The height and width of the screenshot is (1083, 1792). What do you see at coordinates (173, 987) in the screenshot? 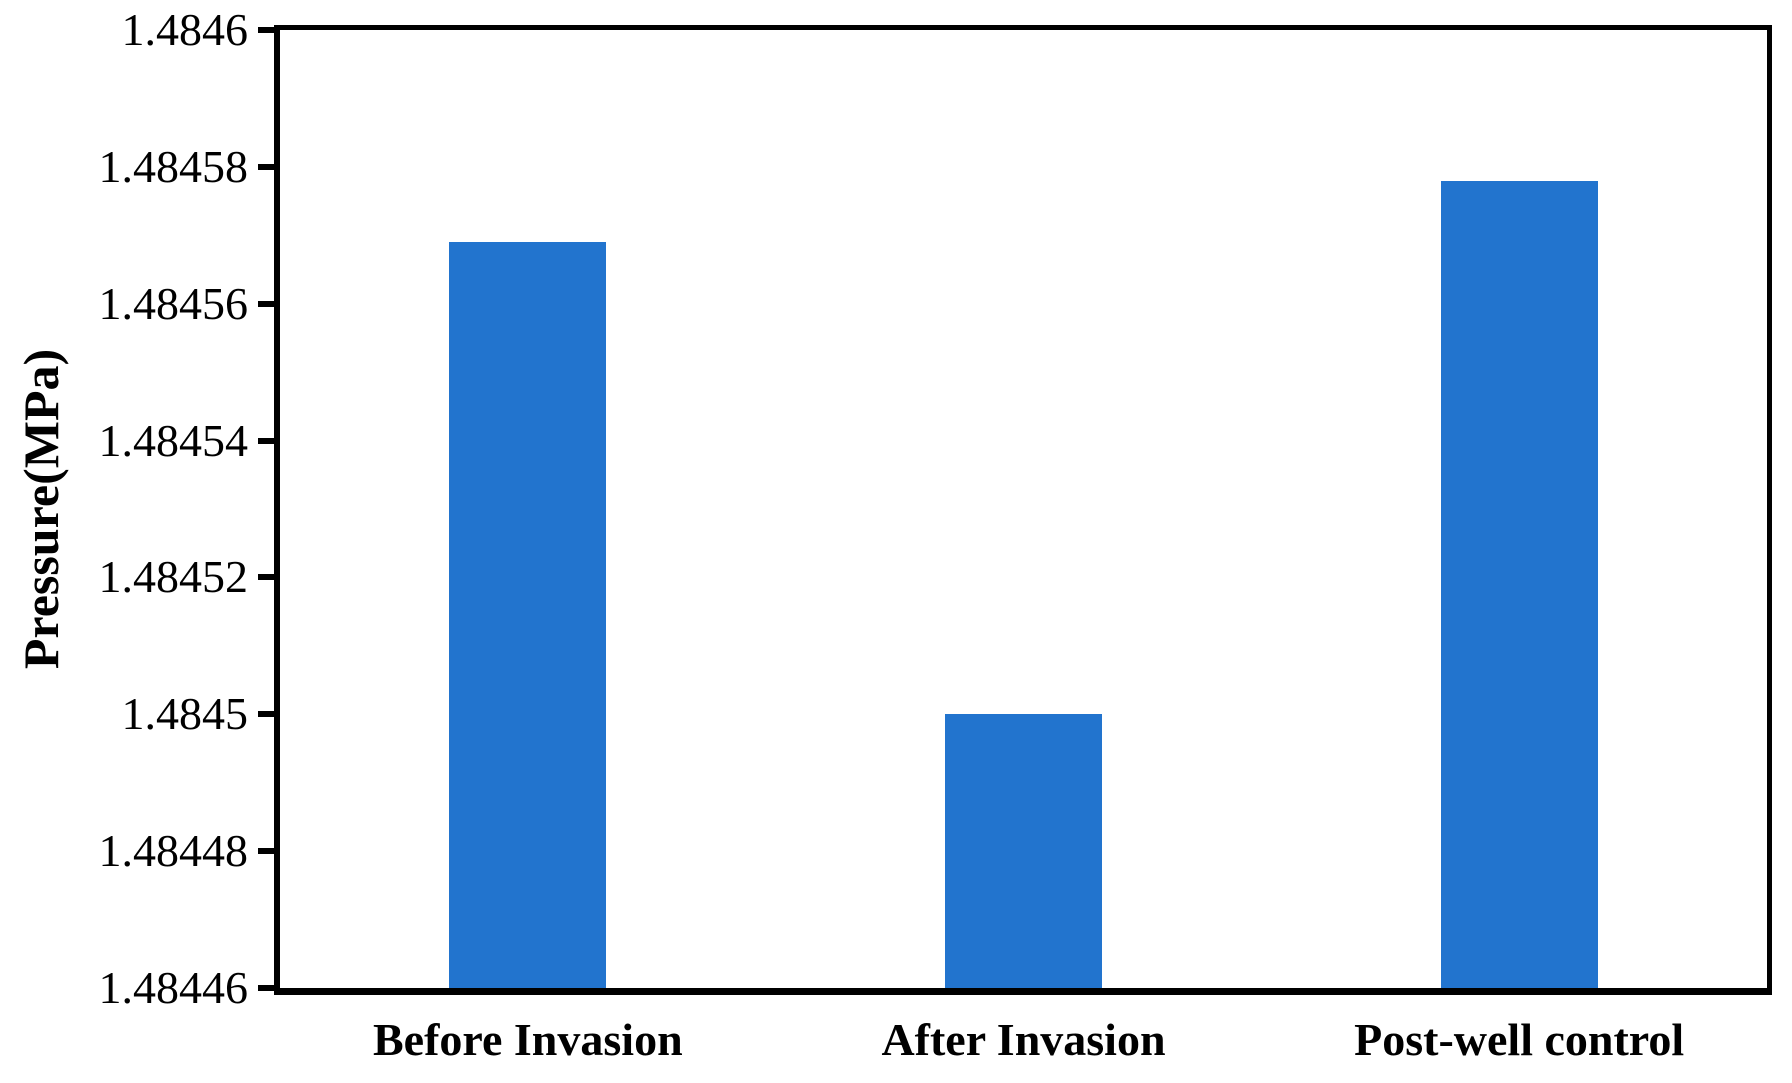
I see `y-tick-label: 1.48446` at bounding box center [173, 987].